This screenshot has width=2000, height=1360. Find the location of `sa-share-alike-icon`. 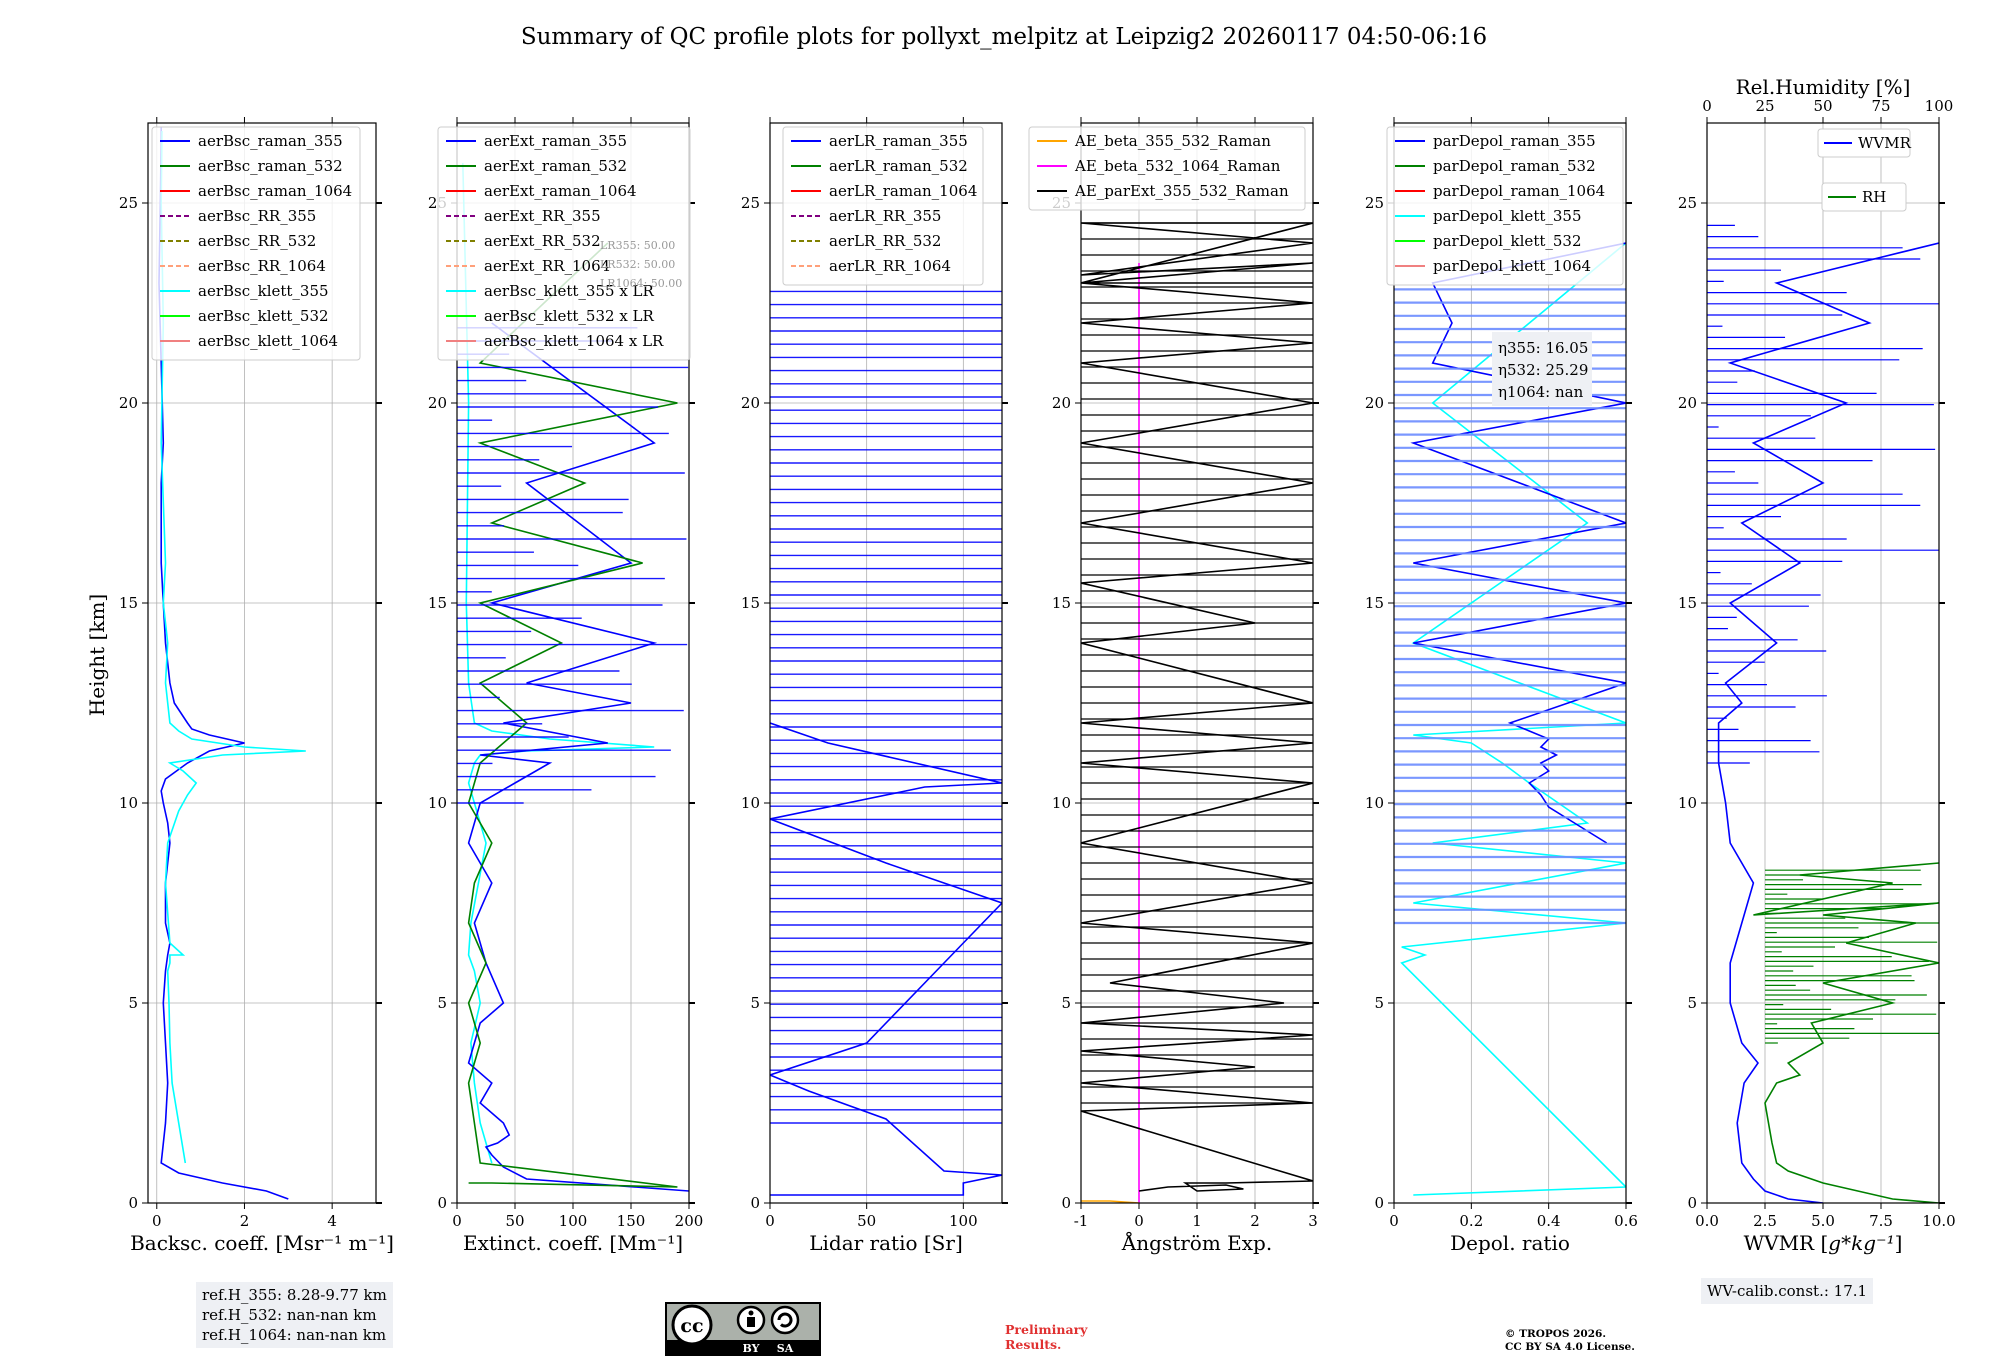

sa-share-alike-icon is located at coordinates (785, 1320).